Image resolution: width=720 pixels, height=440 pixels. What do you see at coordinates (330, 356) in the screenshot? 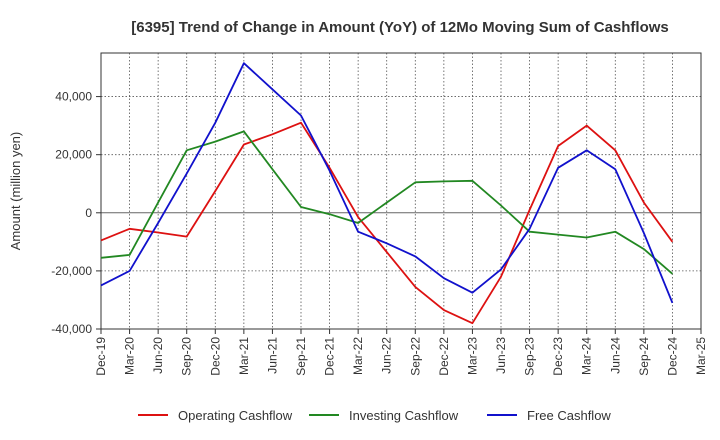
I see `x-tick-label: Dec-21` at bounding box center [330, 356].